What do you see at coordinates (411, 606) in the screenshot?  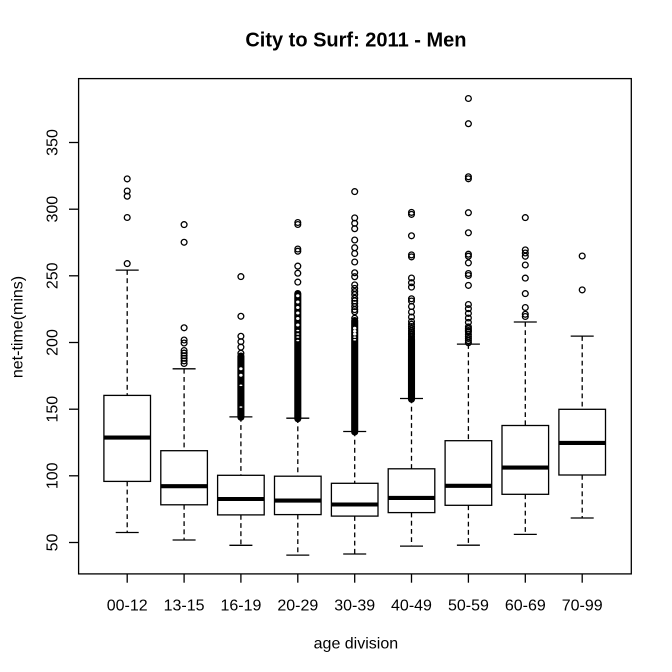 I see `svg-text: 40-49` at bounding box center [411, 606].